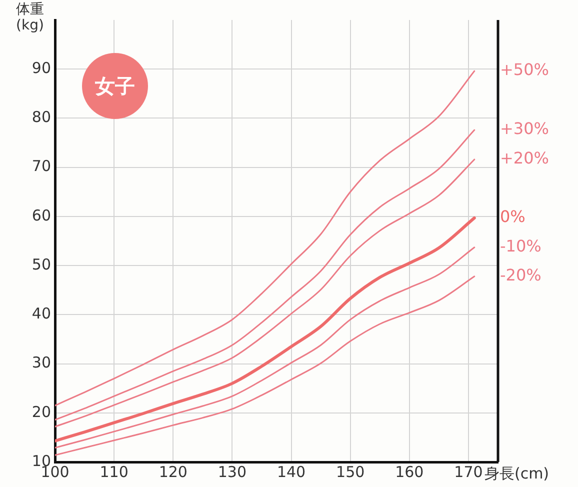 The image size is (578, 487). What do you see at coordinates (30, 18) in the screenshot?
I see `y-axis-title: 体重 (kg)` at bounding box center [30, 18].